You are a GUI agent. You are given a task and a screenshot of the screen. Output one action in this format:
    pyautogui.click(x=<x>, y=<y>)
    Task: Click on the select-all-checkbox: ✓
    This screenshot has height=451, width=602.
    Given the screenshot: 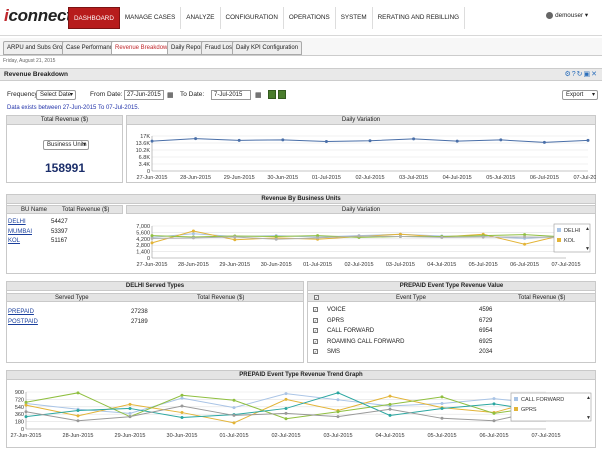 What is the action you would take?
    pyautogui.click(x=316, y=297)
    